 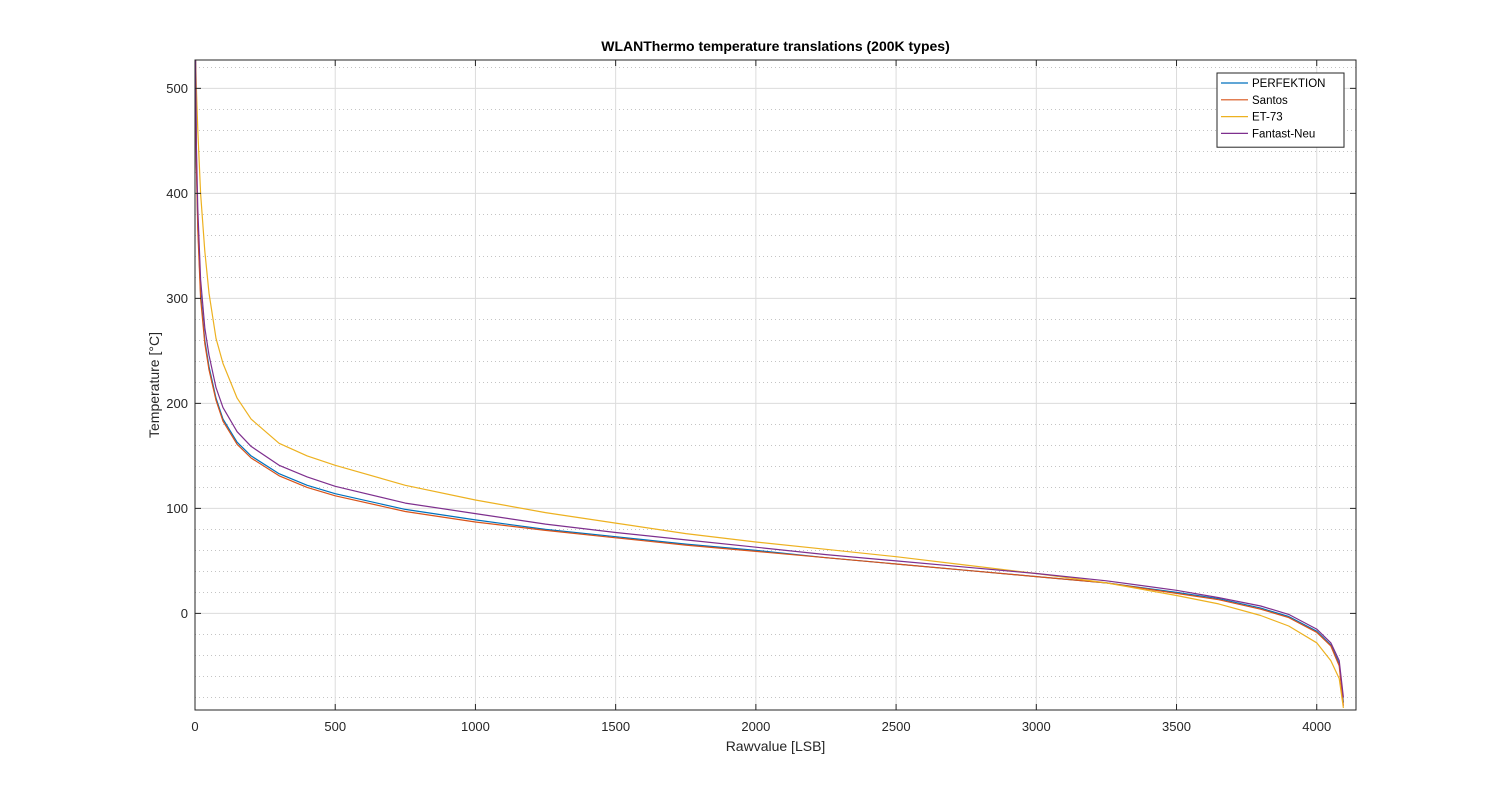 I want to click on legend-entry-label: Fantast-Neu, so click(x=1283, y=134).